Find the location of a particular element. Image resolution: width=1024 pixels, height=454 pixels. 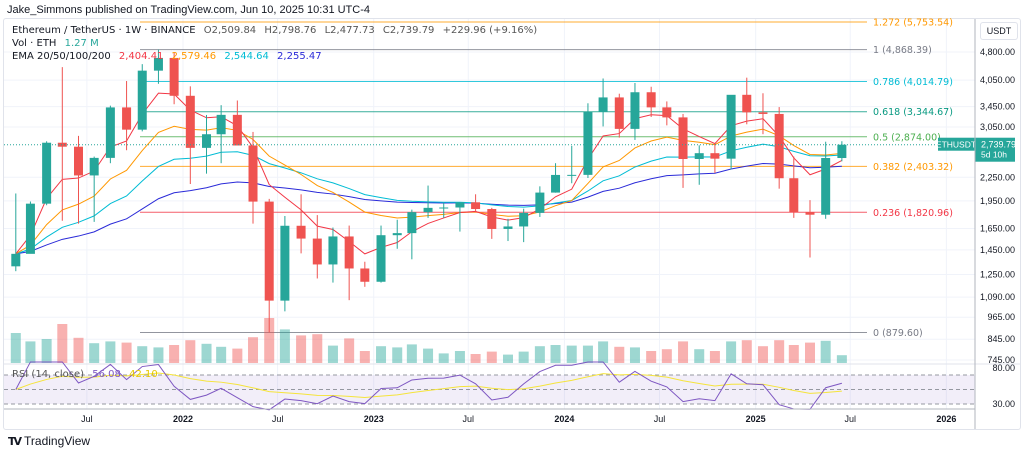

rsi-label: RSI (14, close) is located at coordinates (48, 374).